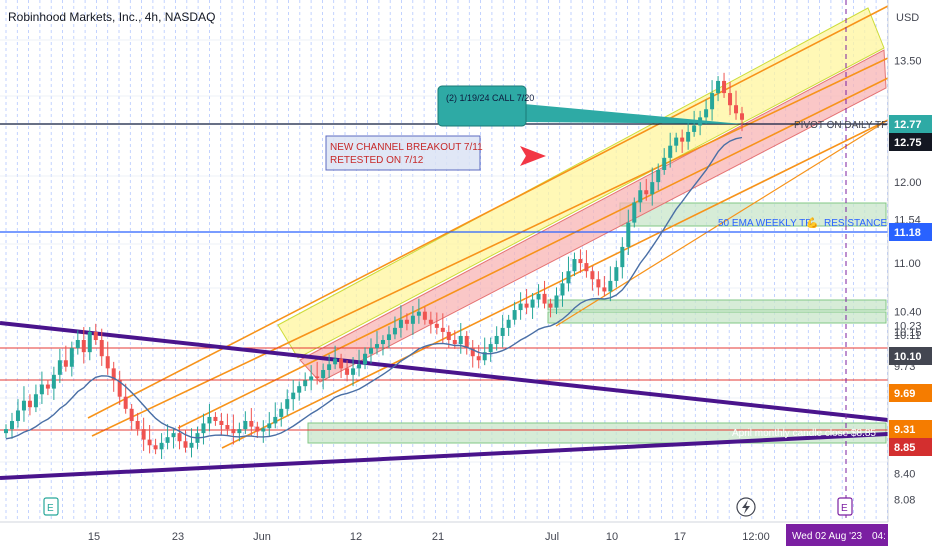  Describe the element at coordinates (262, 537) in the screenshot. I see `x-tick-label: Jun` at that location.